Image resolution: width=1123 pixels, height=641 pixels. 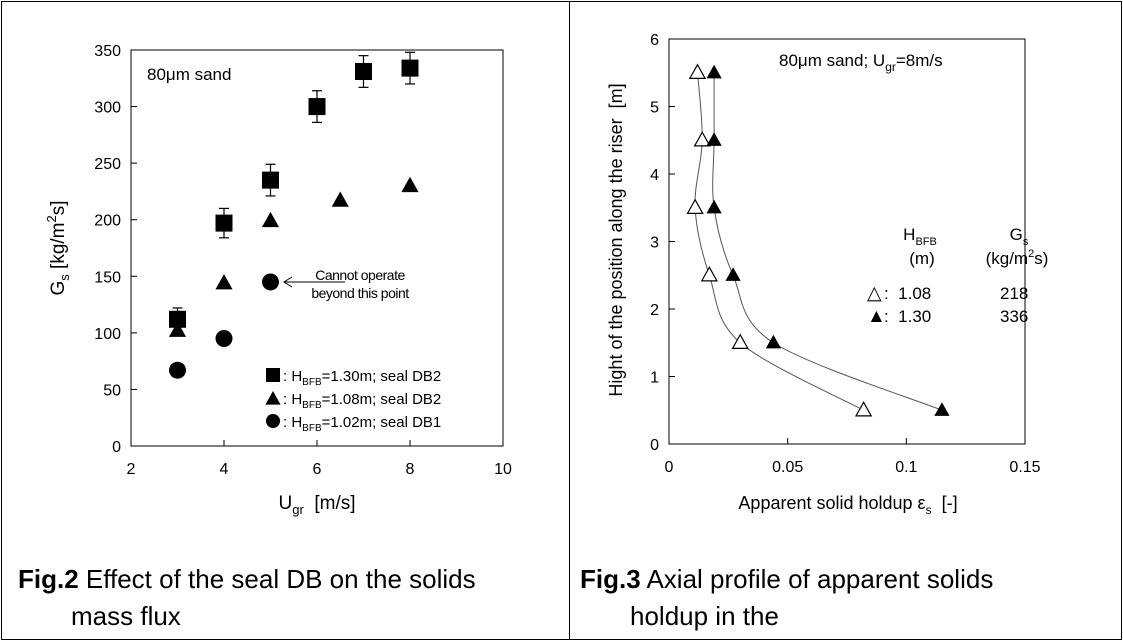 I want to click on x-axis-title-right: Apparent solid holdup εs [-], so click(x=847, y=505).